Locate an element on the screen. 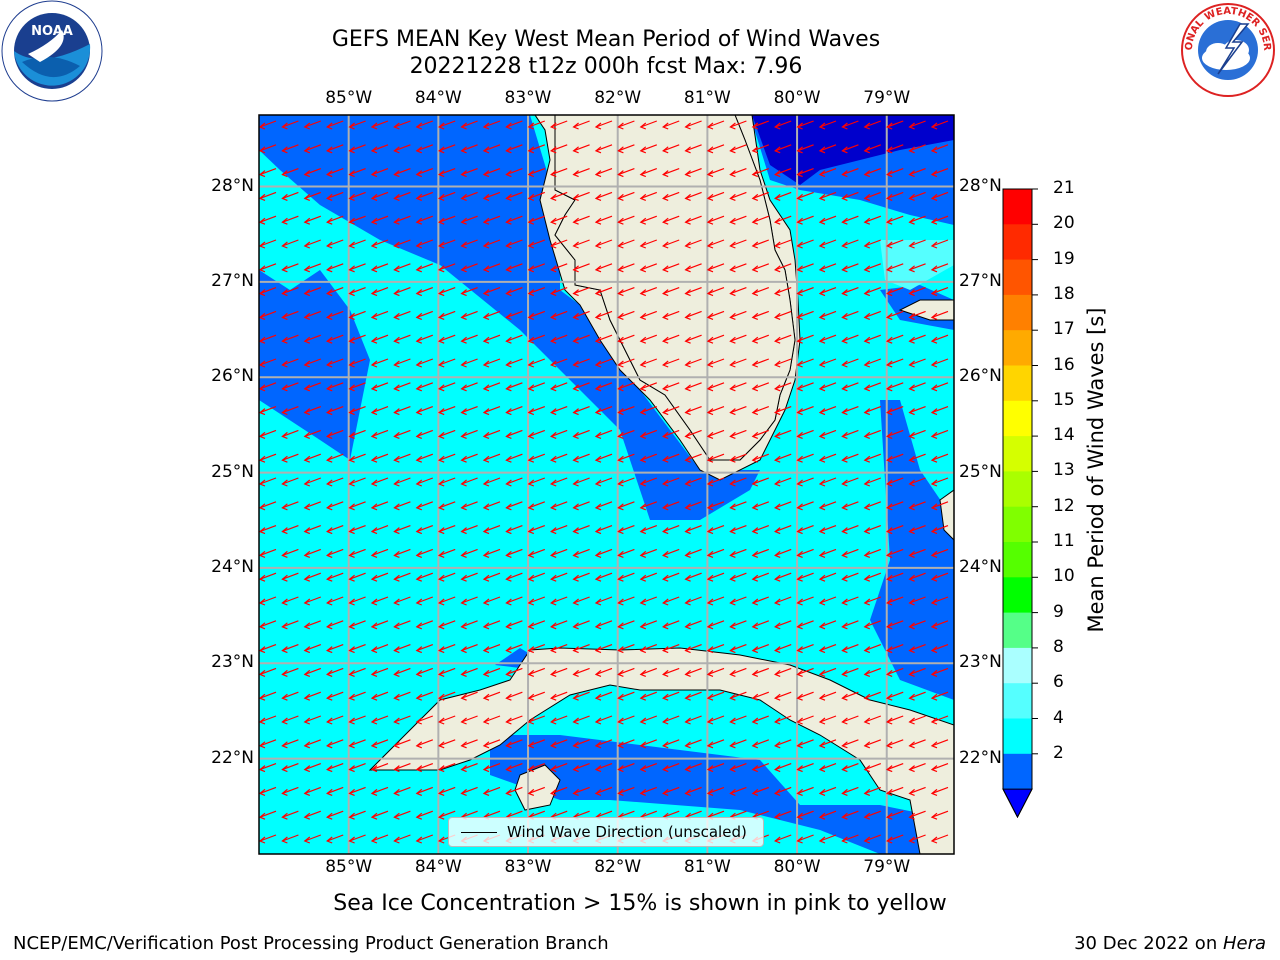 The image size is (1280, 960). colorbar-tick-label: 14 is located at coordinates (1064, 435).